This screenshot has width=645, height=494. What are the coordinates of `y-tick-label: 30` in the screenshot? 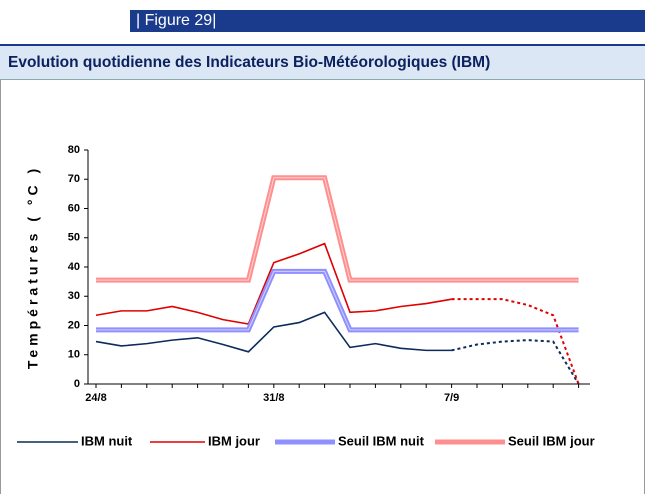 It's located at (74, 296).